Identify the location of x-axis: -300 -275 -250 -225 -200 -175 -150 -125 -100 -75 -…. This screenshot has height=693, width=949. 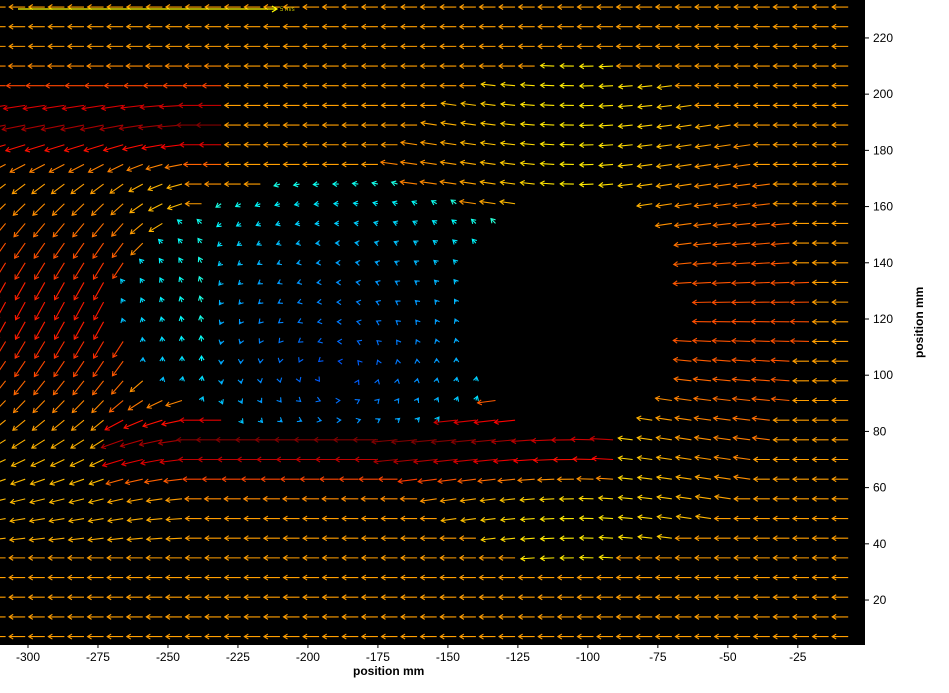
(411, 654).